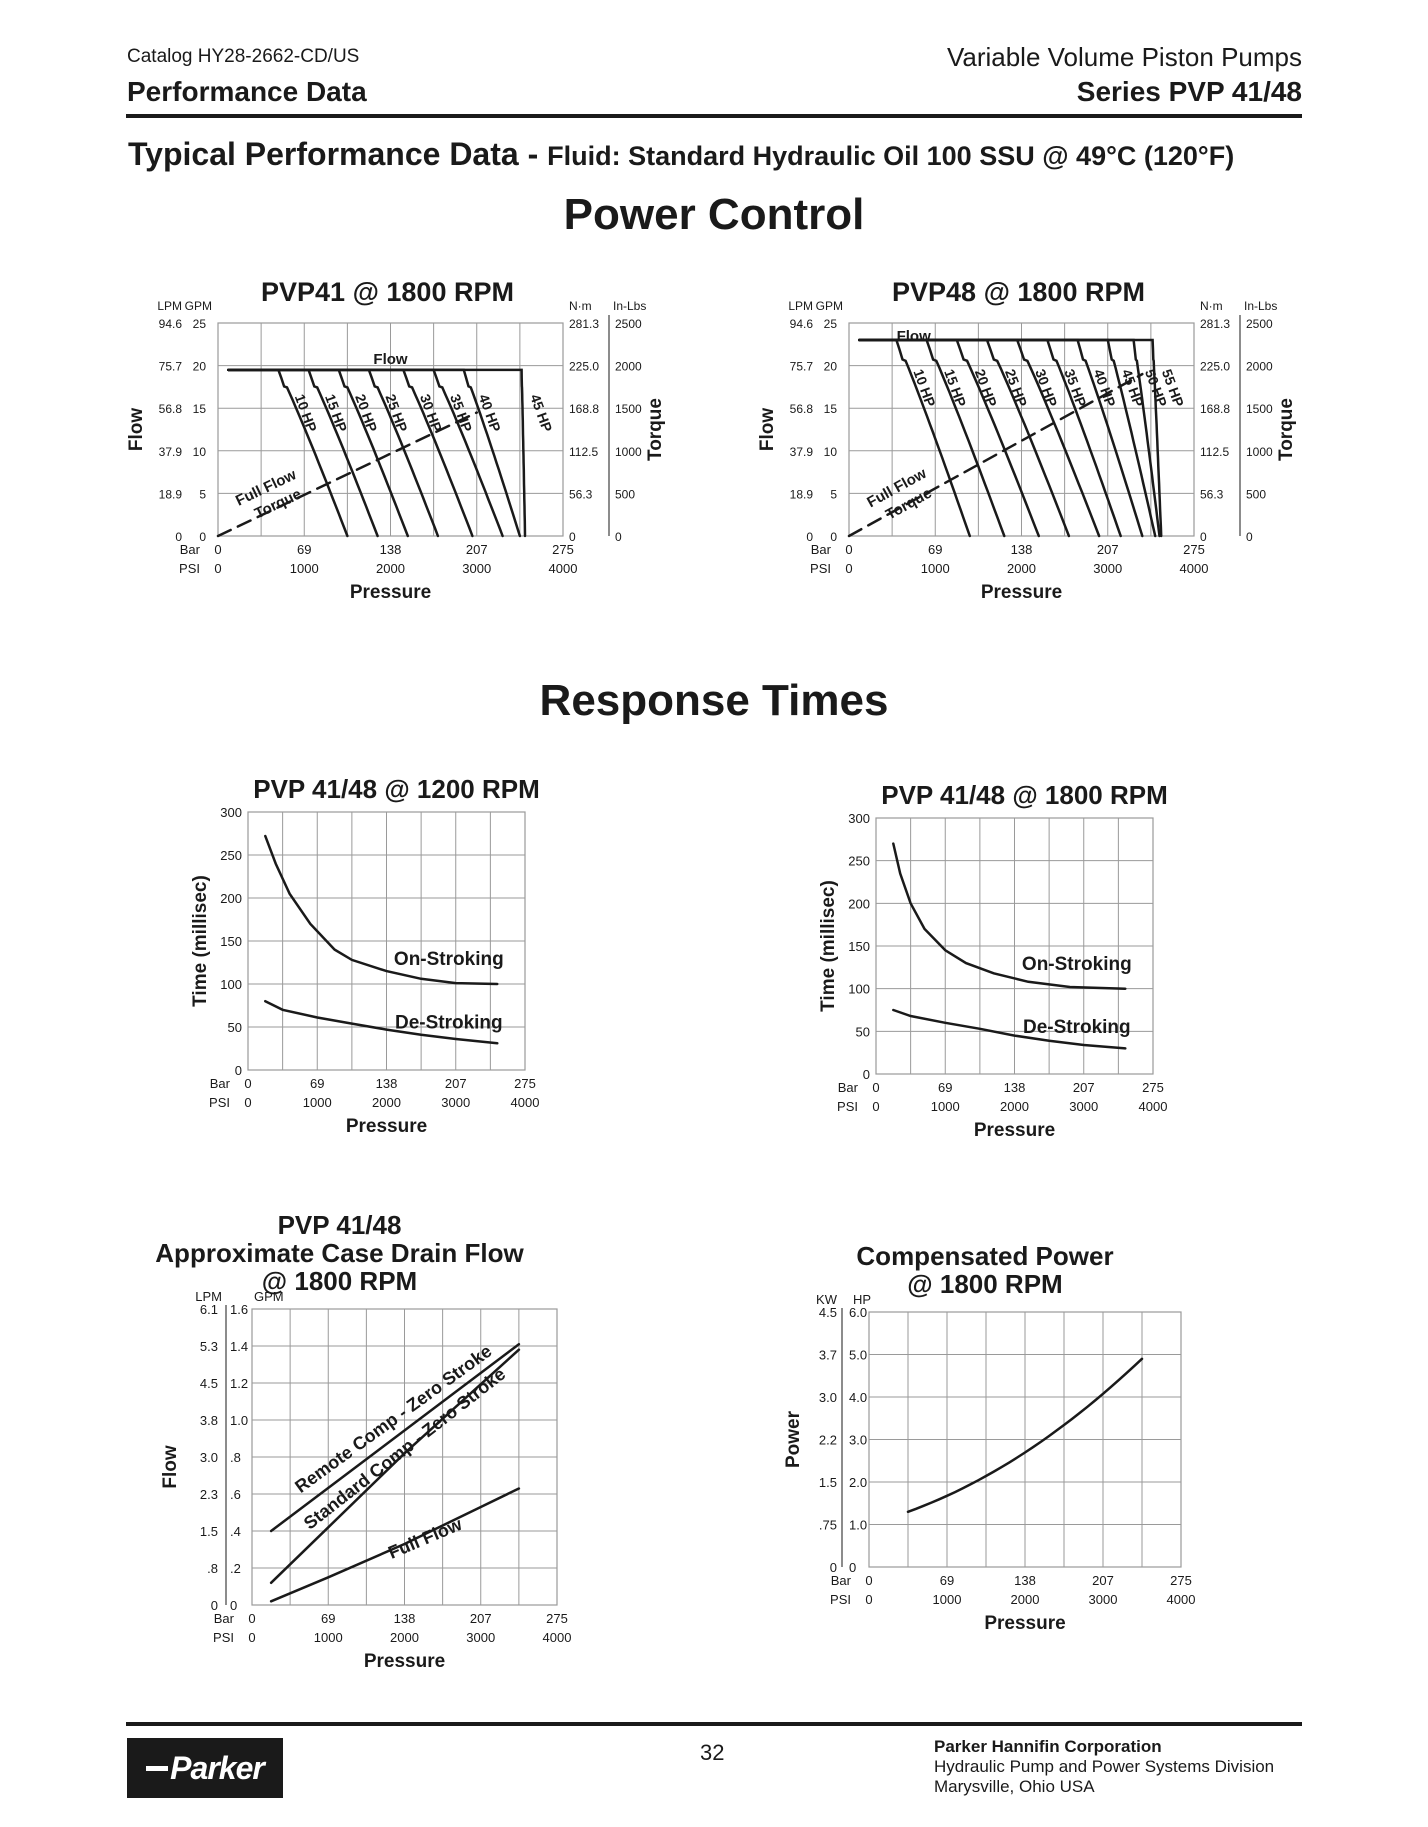 The image size is (1428, 1827). Describe the element at coordinates (525, 1083) in the screenshot. I see `rt1200-xtick-bar: 275` at that location.